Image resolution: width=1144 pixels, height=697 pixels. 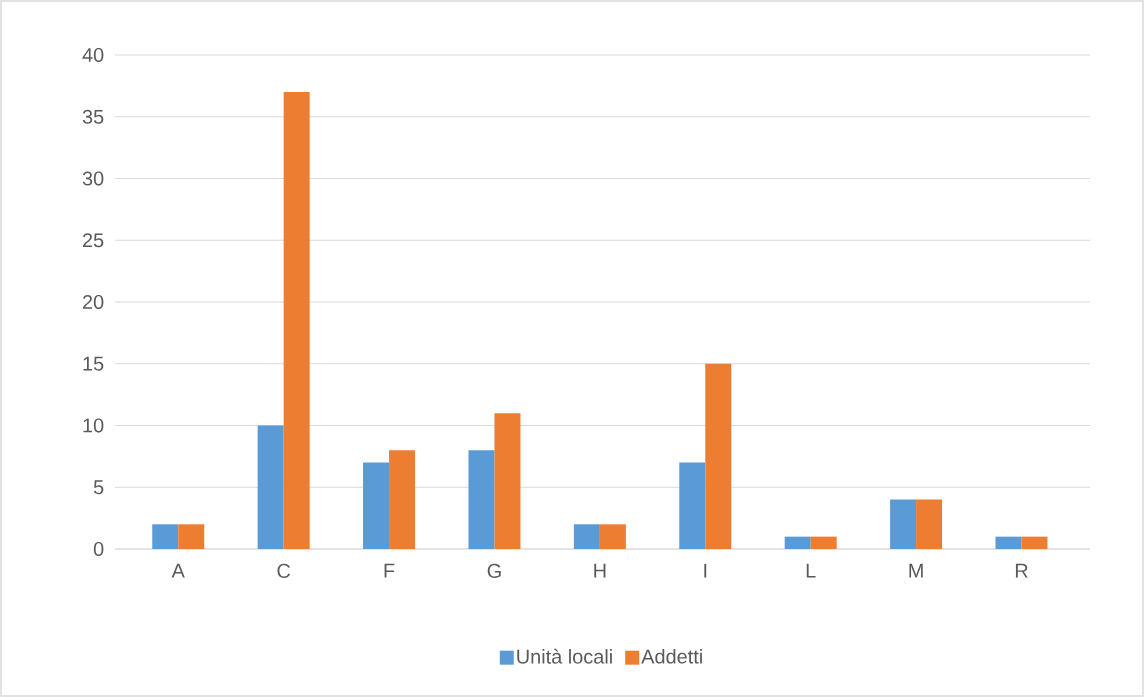 I want to click on x-tick-label: G, so click(x=494, y=570).